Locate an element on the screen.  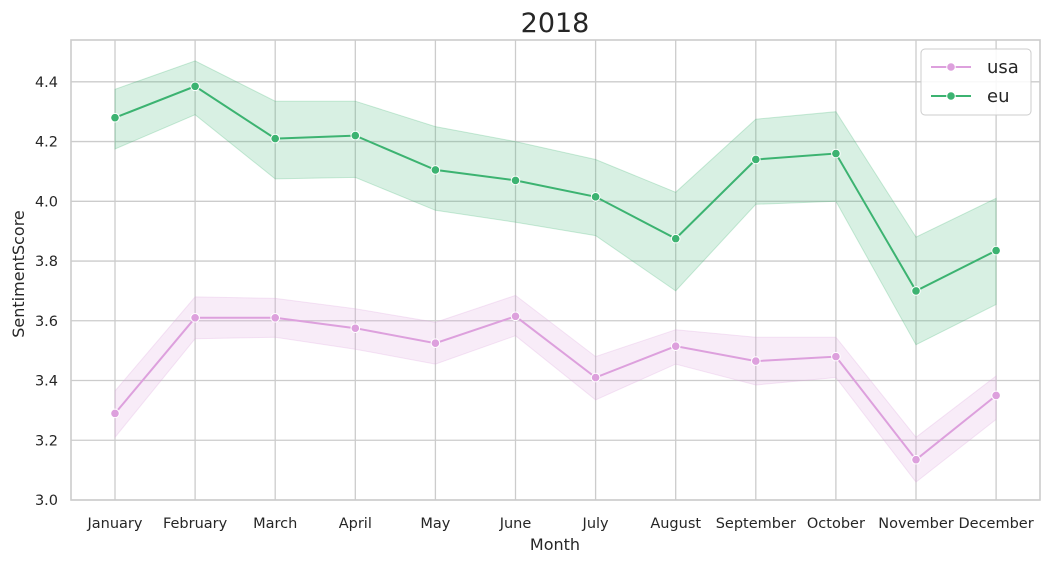
y-tick-label: 3.8 is located at coordinates (46, 262).